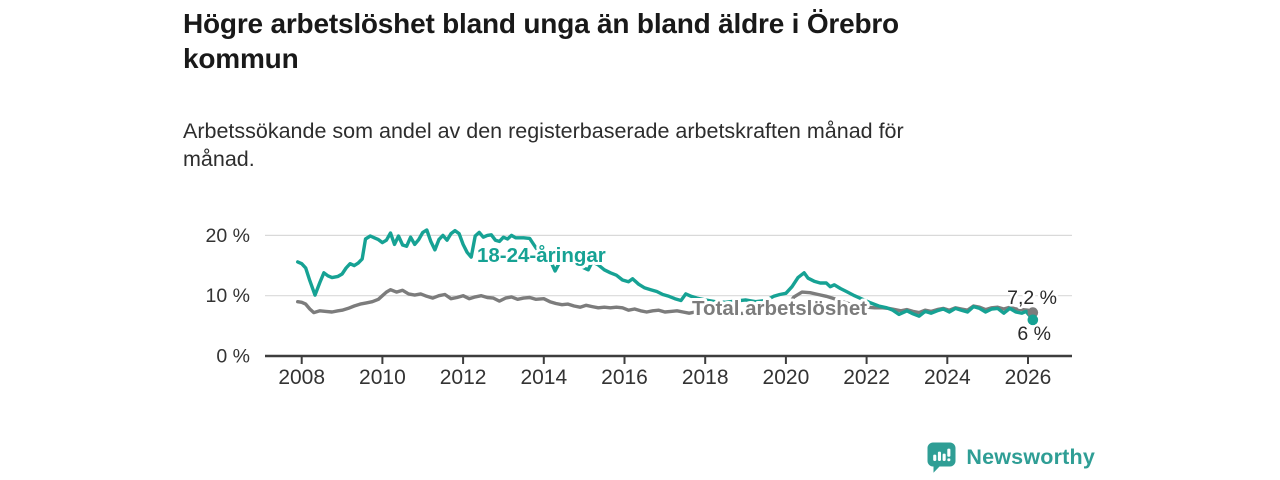  What do you see at coordinates (382, 377) in the screenshot?
I see `x-axis-label: 2010` at bounding box center [382, 377].